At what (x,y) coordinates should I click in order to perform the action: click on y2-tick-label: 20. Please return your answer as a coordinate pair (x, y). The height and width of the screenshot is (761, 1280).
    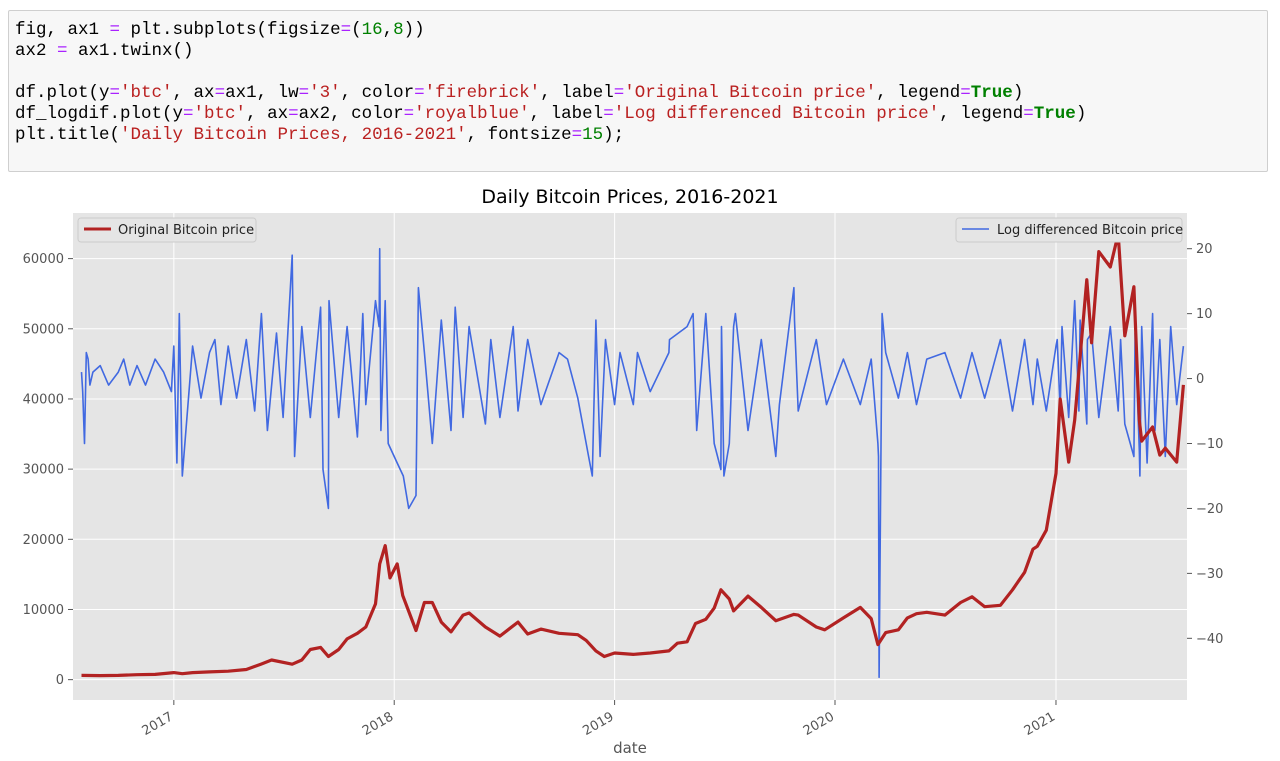
    Looking at the image, I should click on (1204, 249).